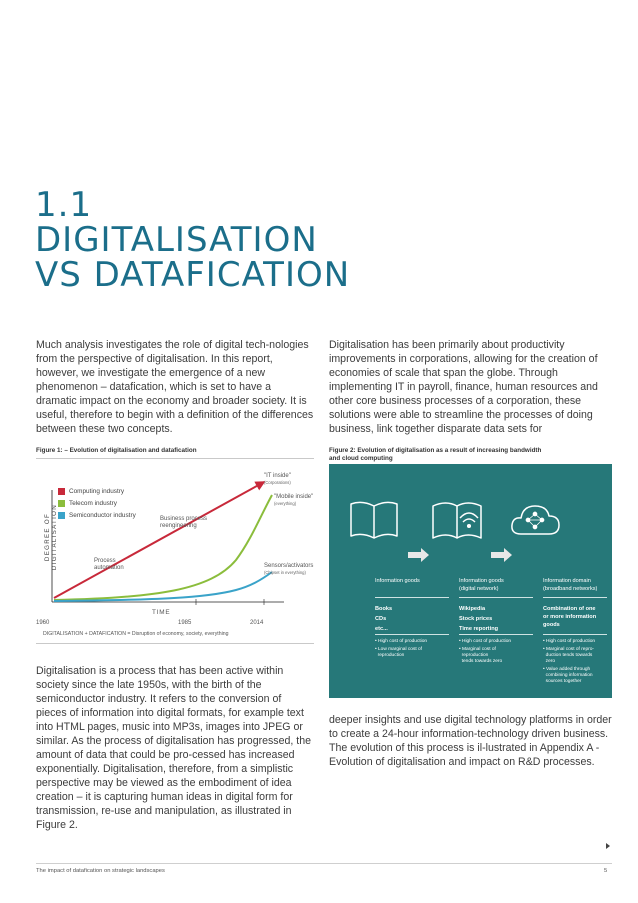 The image size is (638, 903). What do you see at coordinates (570, 589) in the screenshot?
I see `col-3-title-sub: (broadband networks)` at bounding box center [570, 589].